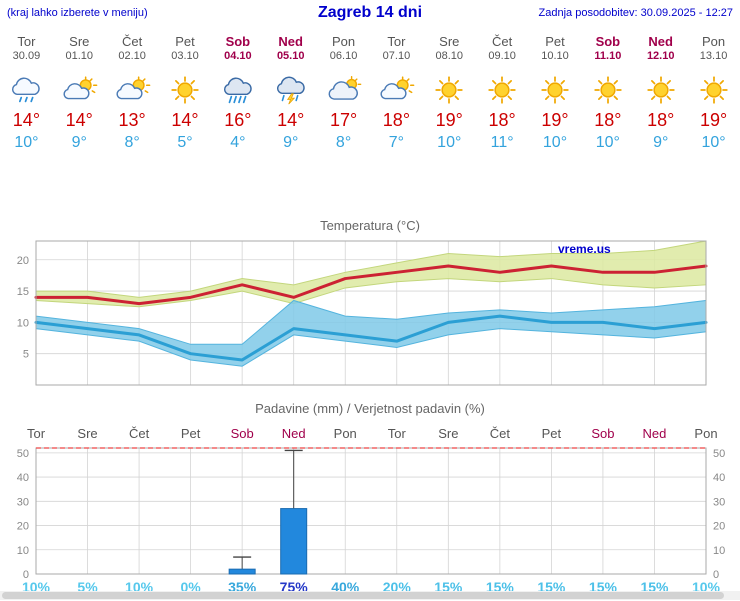 The height and width of the screenshot is (601, 740). I want to click on precip-day-label: Sob, so click(602, 433).